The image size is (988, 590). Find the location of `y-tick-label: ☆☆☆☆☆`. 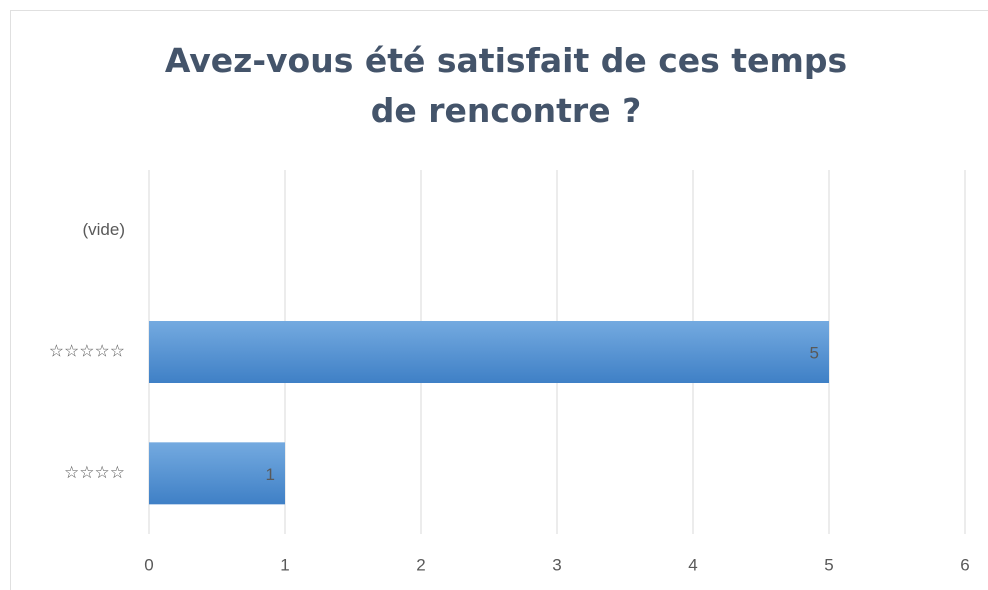

y-tick-label: ☆☆☆☆☆ is located at coordinates (87, 350).